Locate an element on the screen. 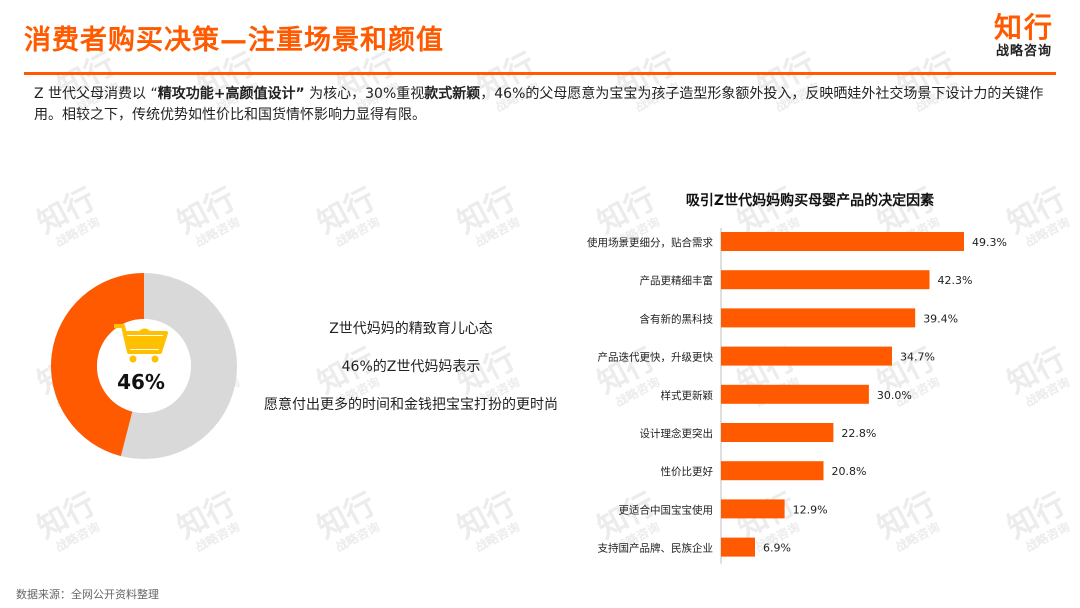 The width and height of the screenshot is (1080, 608). category-label: 样式更新颖 is located at coordinates (687, 395).